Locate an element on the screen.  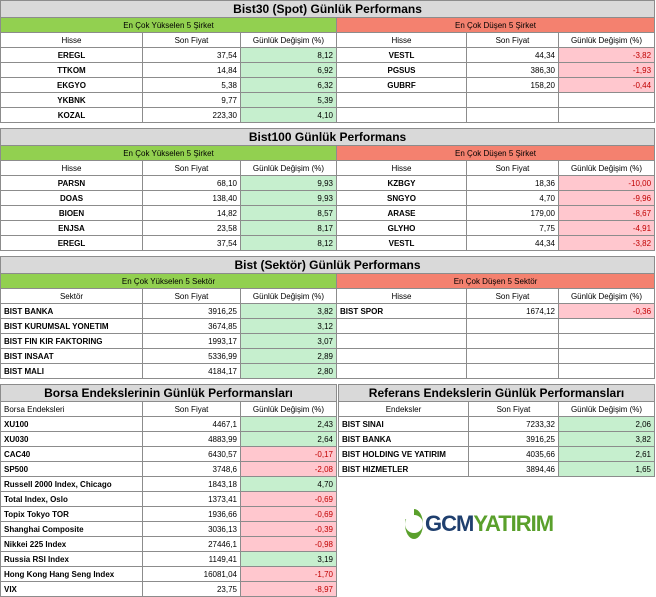
table-row: BIST BANKA 3916,25 3,82 is located at coordinates (497, 439).